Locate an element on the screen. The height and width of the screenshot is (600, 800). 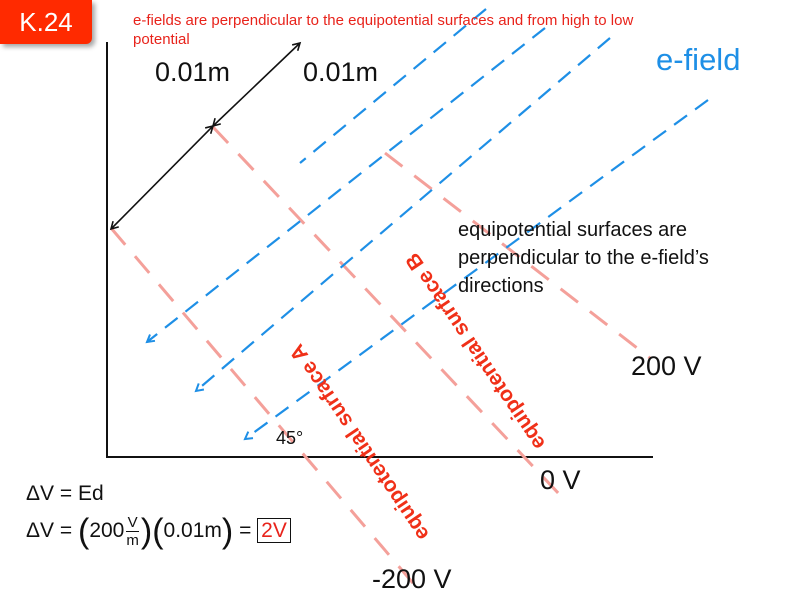
distance-value: 0.01m is located at coordinates (192, 531).